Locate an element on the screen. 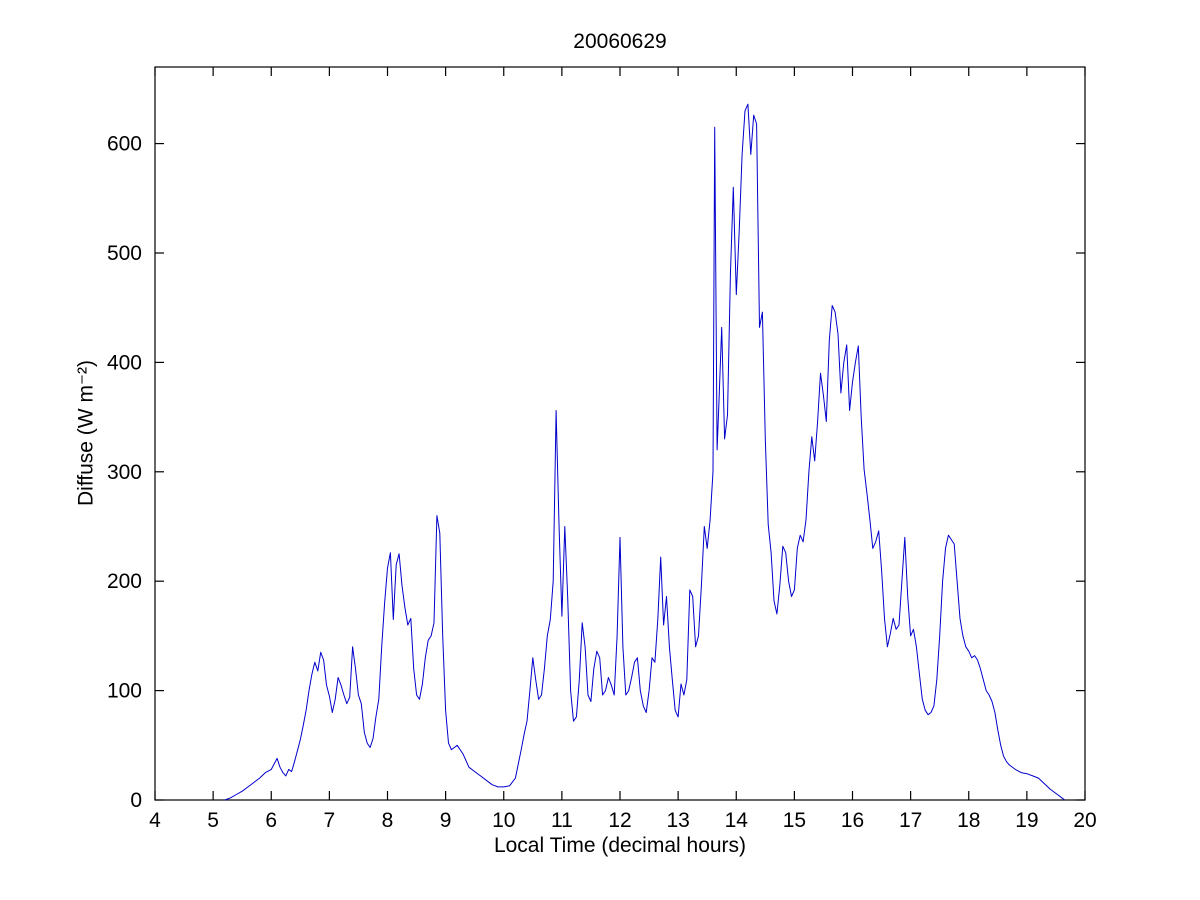 The width and height of the screenshot is (1200, 900). y-tick-label: 600 is located at coordinates (124, 144).